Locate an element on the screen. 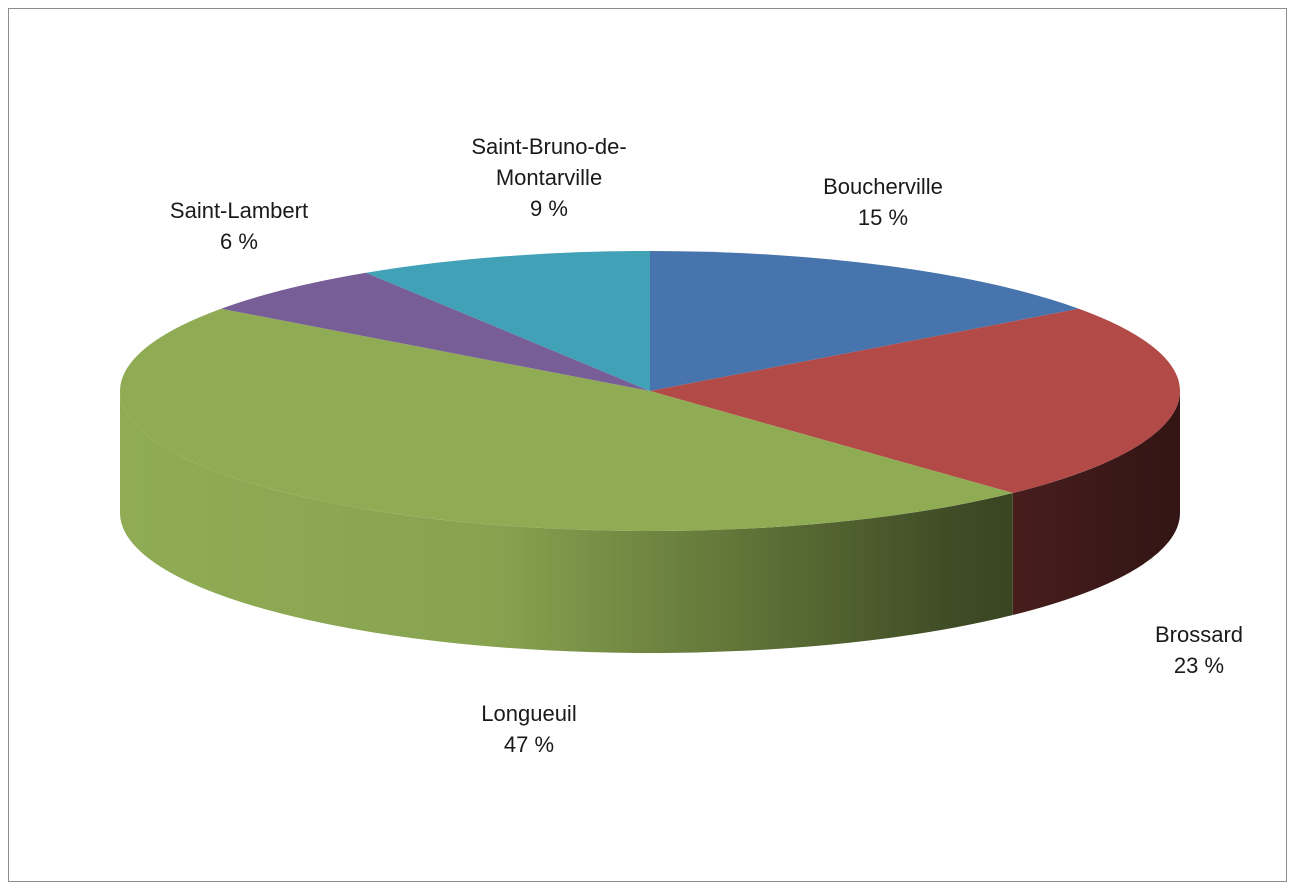 The width and height of the screenshot is (1295, 890). data-label-value: 9 % is located at coordinates (549, 208).